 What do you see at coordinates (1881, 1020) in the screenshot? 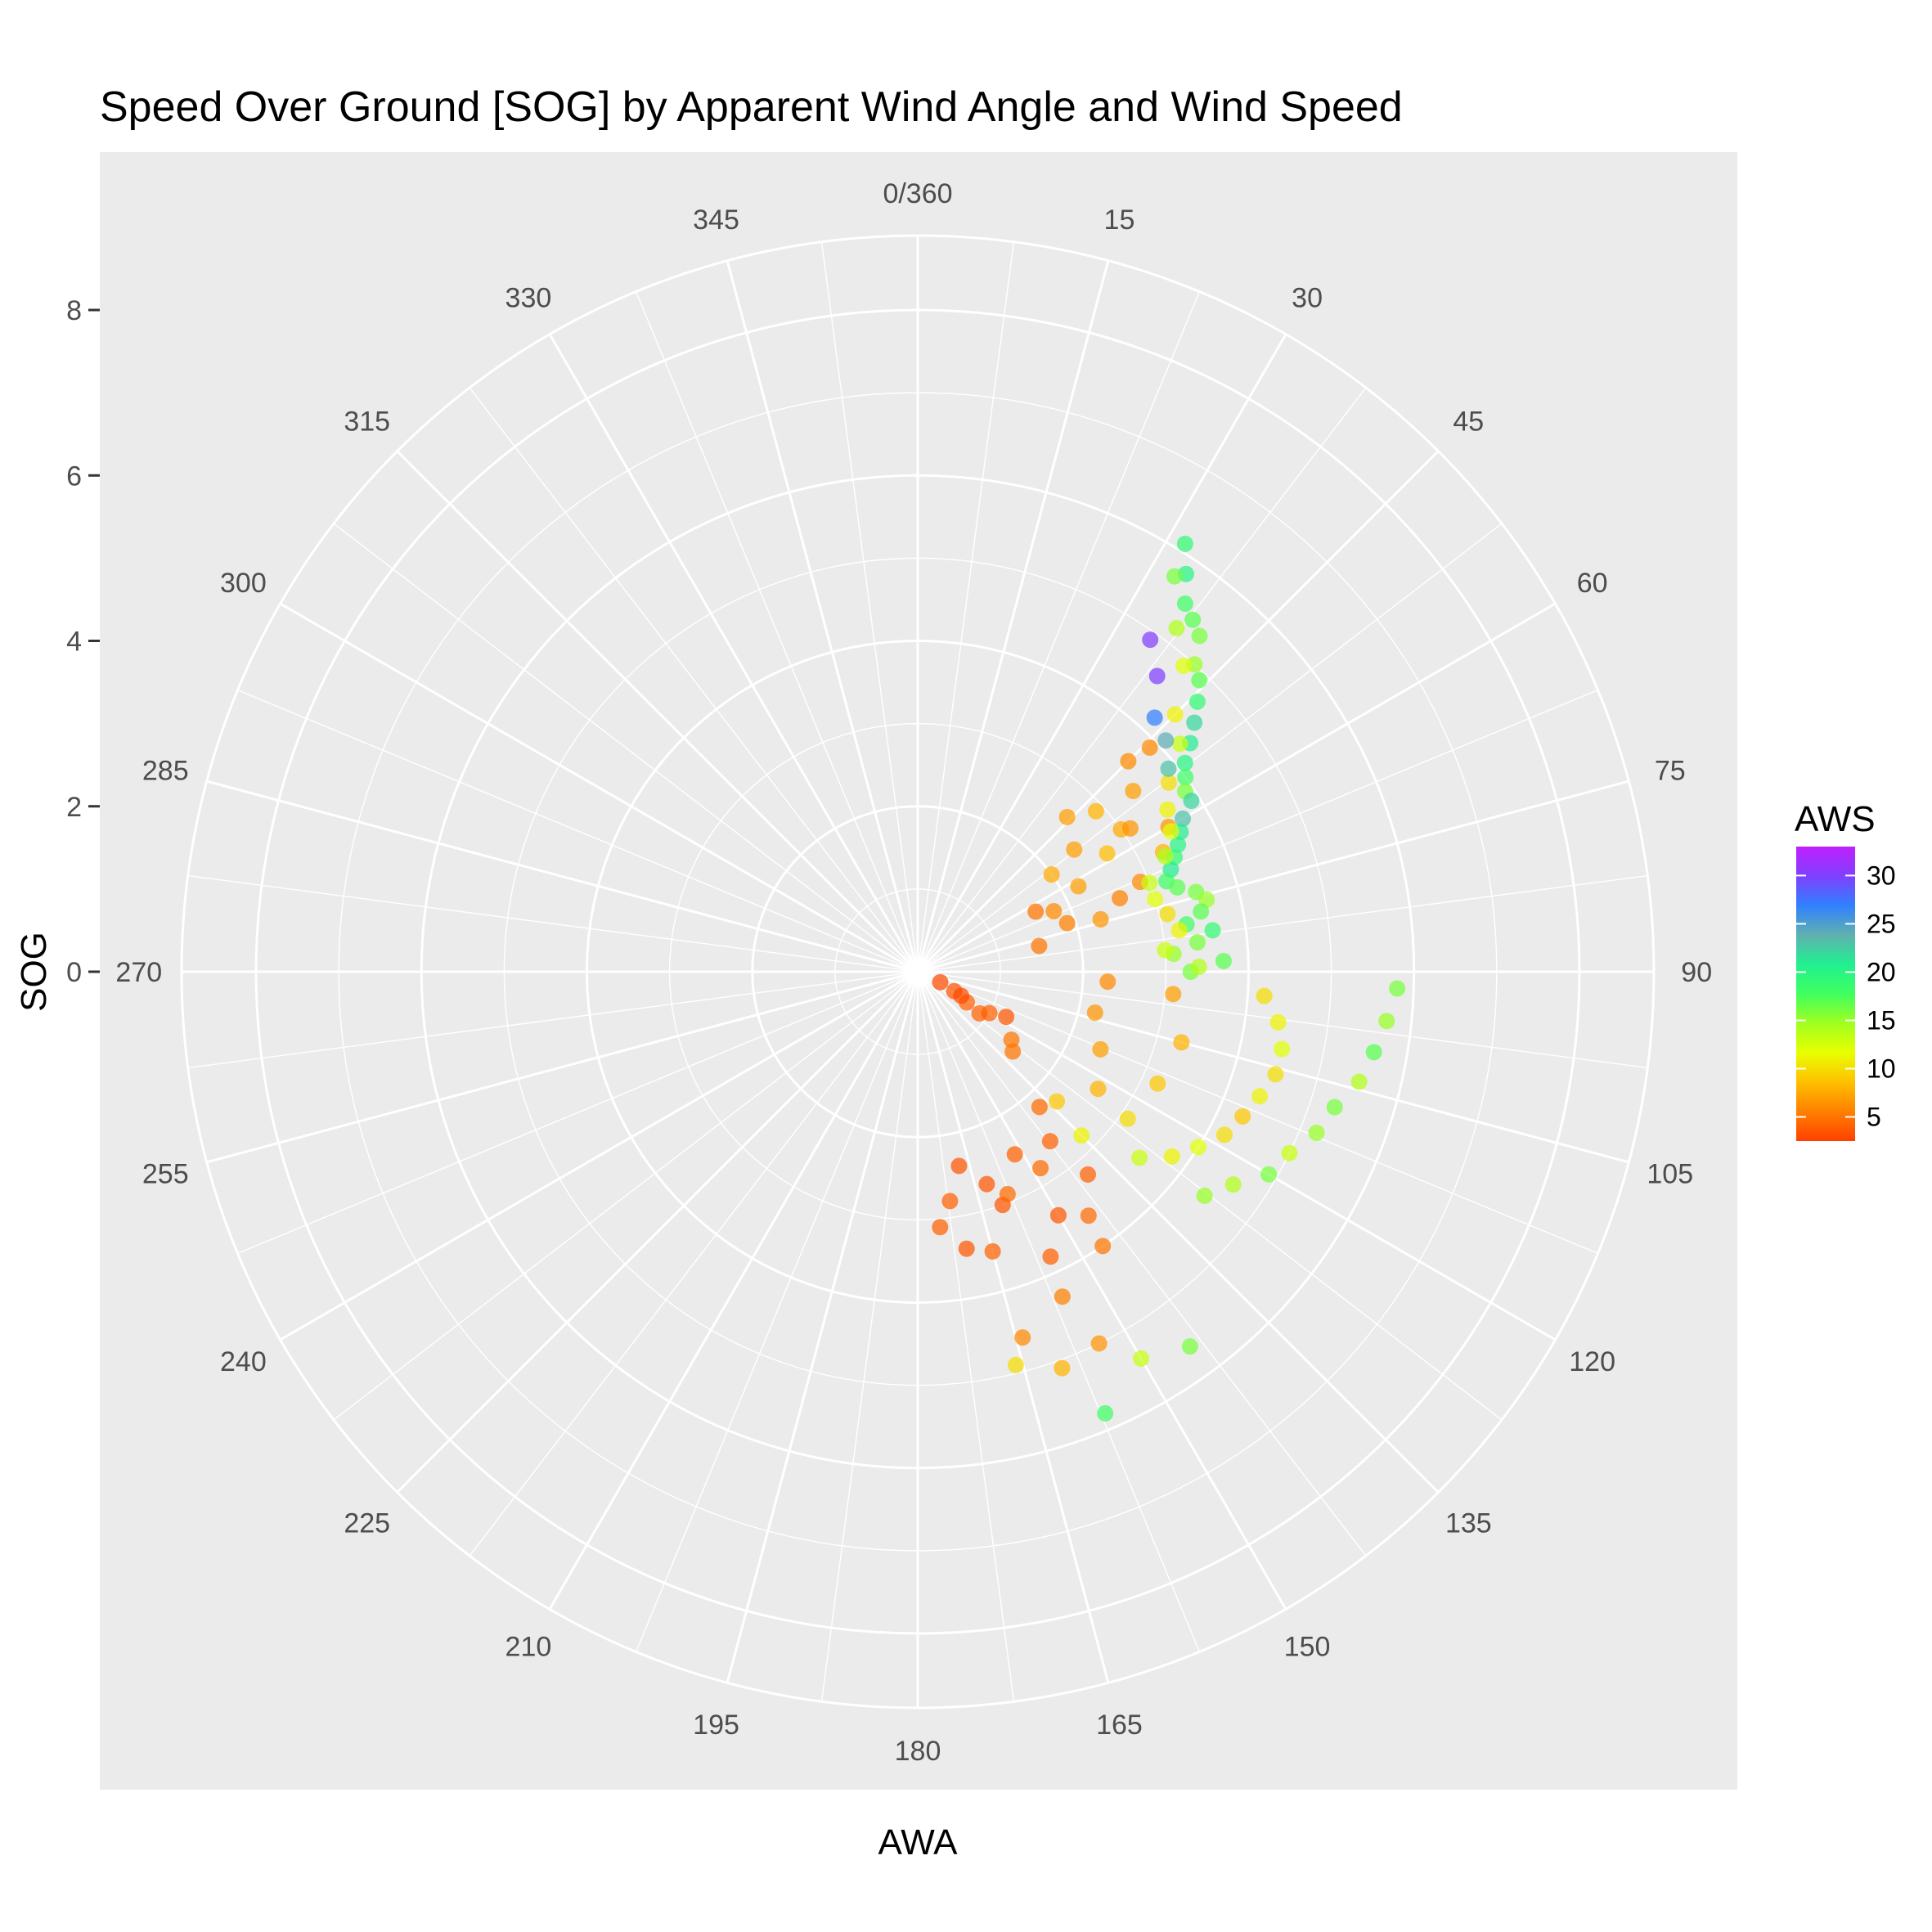
I see `legend-tick-label: 15` at bounding box center [1881, 1020].